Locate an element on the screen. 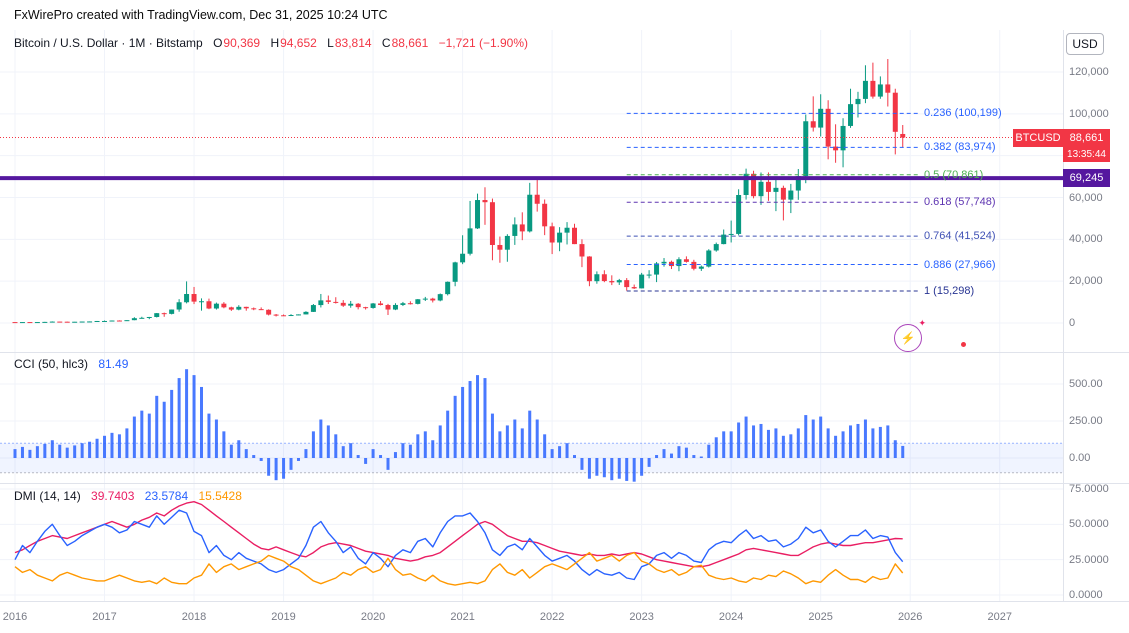  magic-ai-icon: ⚡ ✦ is located at coordinates (910, 335).